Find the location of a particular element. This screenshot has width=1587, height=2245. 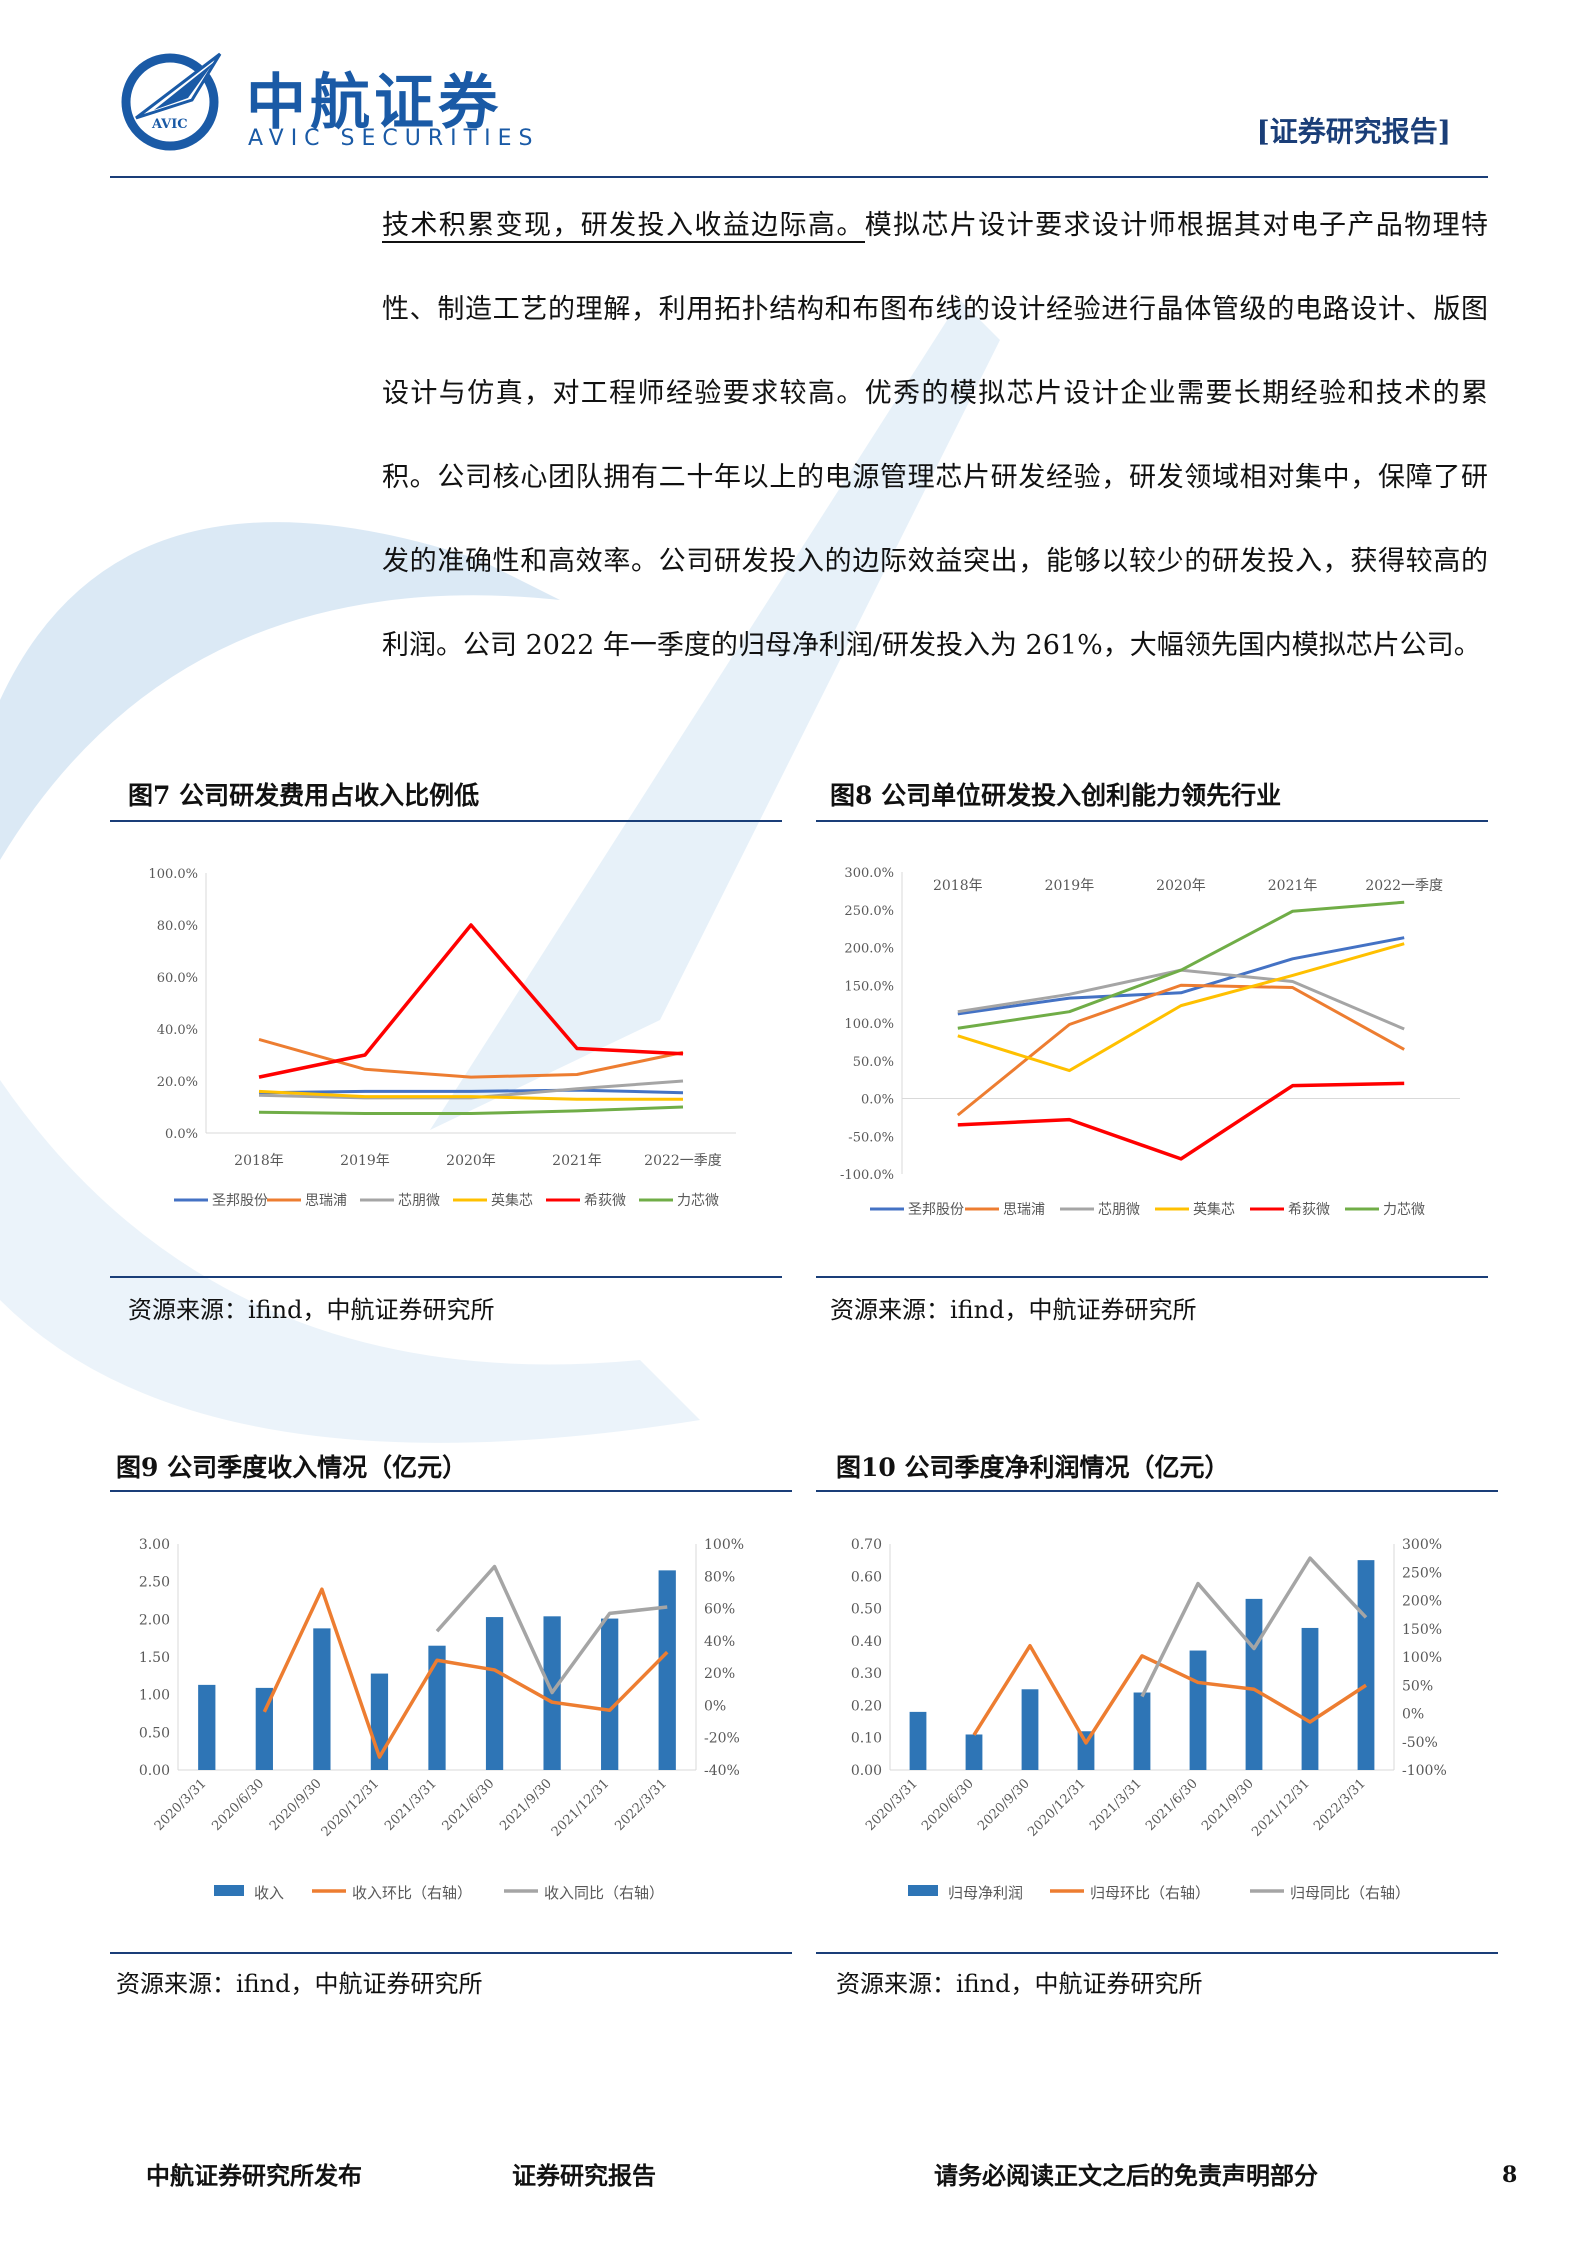

fig9-y2tick: 100% is located at coordinates (724, 1545).